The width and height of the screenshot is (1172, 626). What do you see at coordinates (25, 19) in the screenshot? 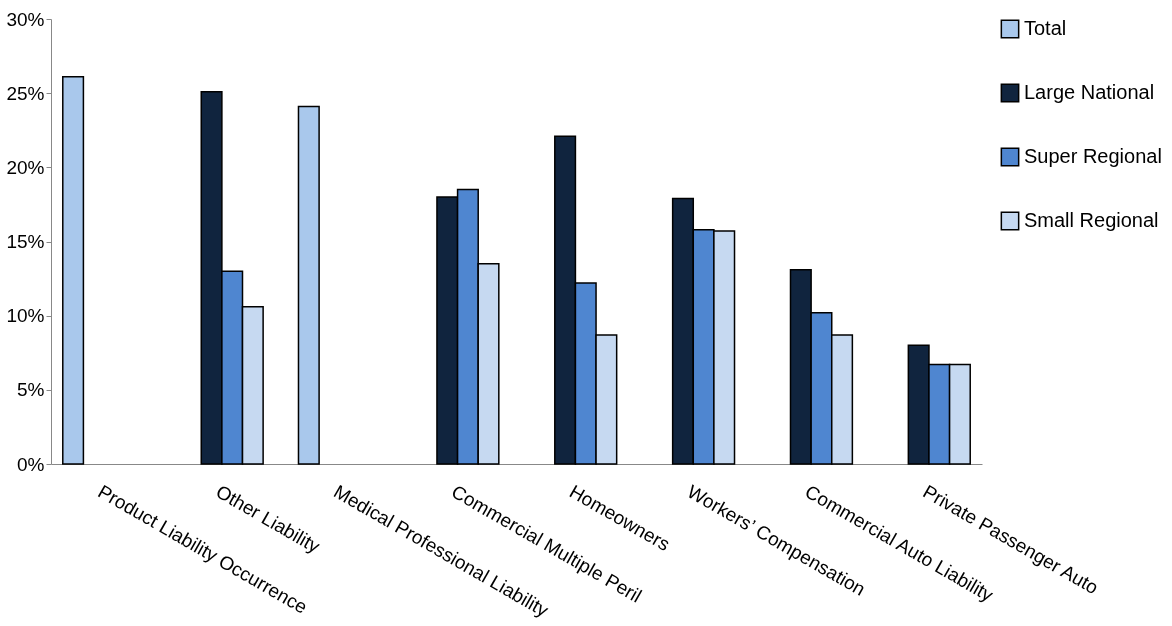
I see `y-tick-label: 30%` at bounding box center [25, 19].